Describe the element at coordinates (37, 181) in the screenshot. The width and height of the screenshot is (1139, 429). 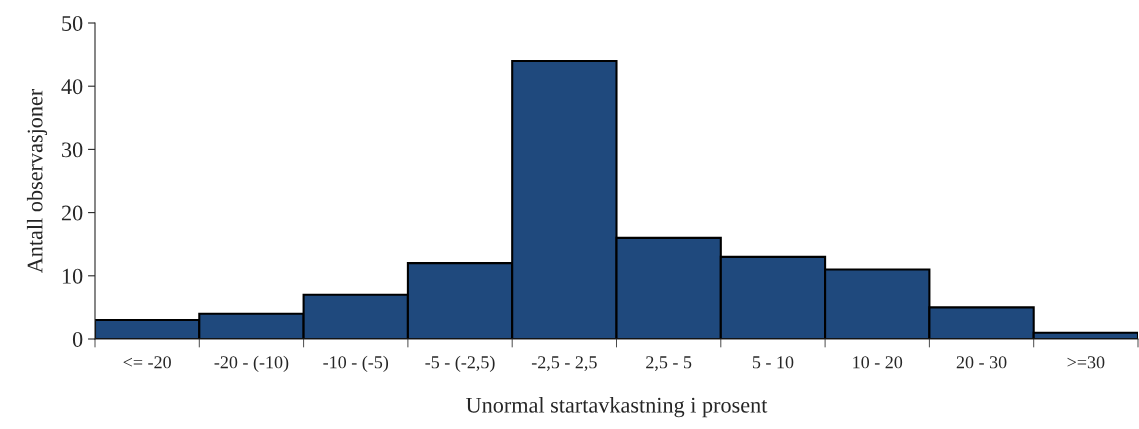
I see `y-axis-title: Antall observasjoner` at that location.